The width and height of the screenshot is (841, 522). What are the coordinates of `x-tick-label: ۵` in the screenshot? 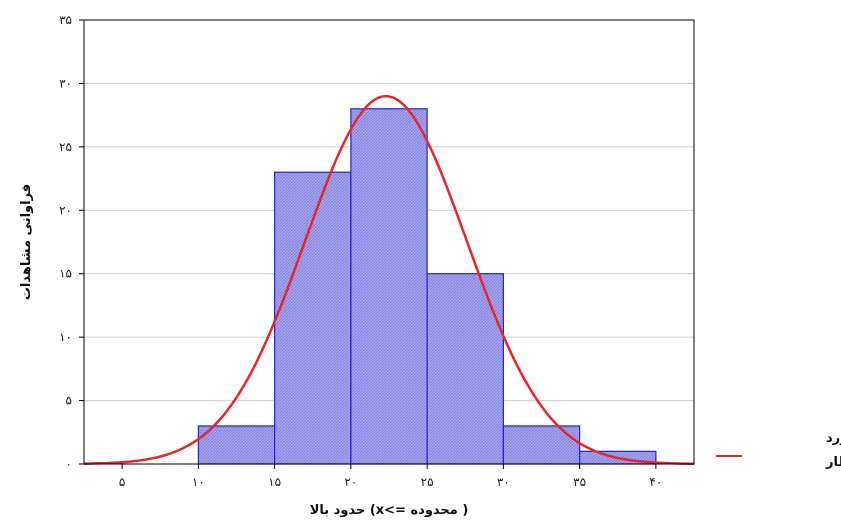 It's located at (122, 482).